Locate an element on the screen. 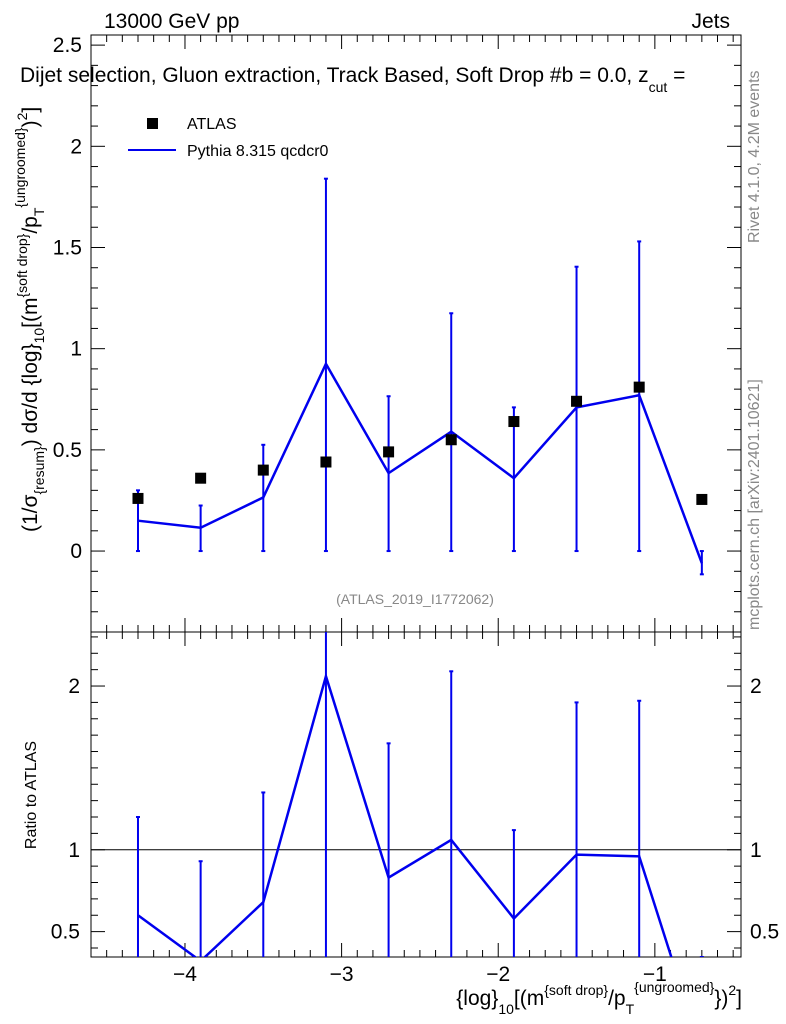  legend-atlas-label: ATLAS is located at coordinates (212, 124).